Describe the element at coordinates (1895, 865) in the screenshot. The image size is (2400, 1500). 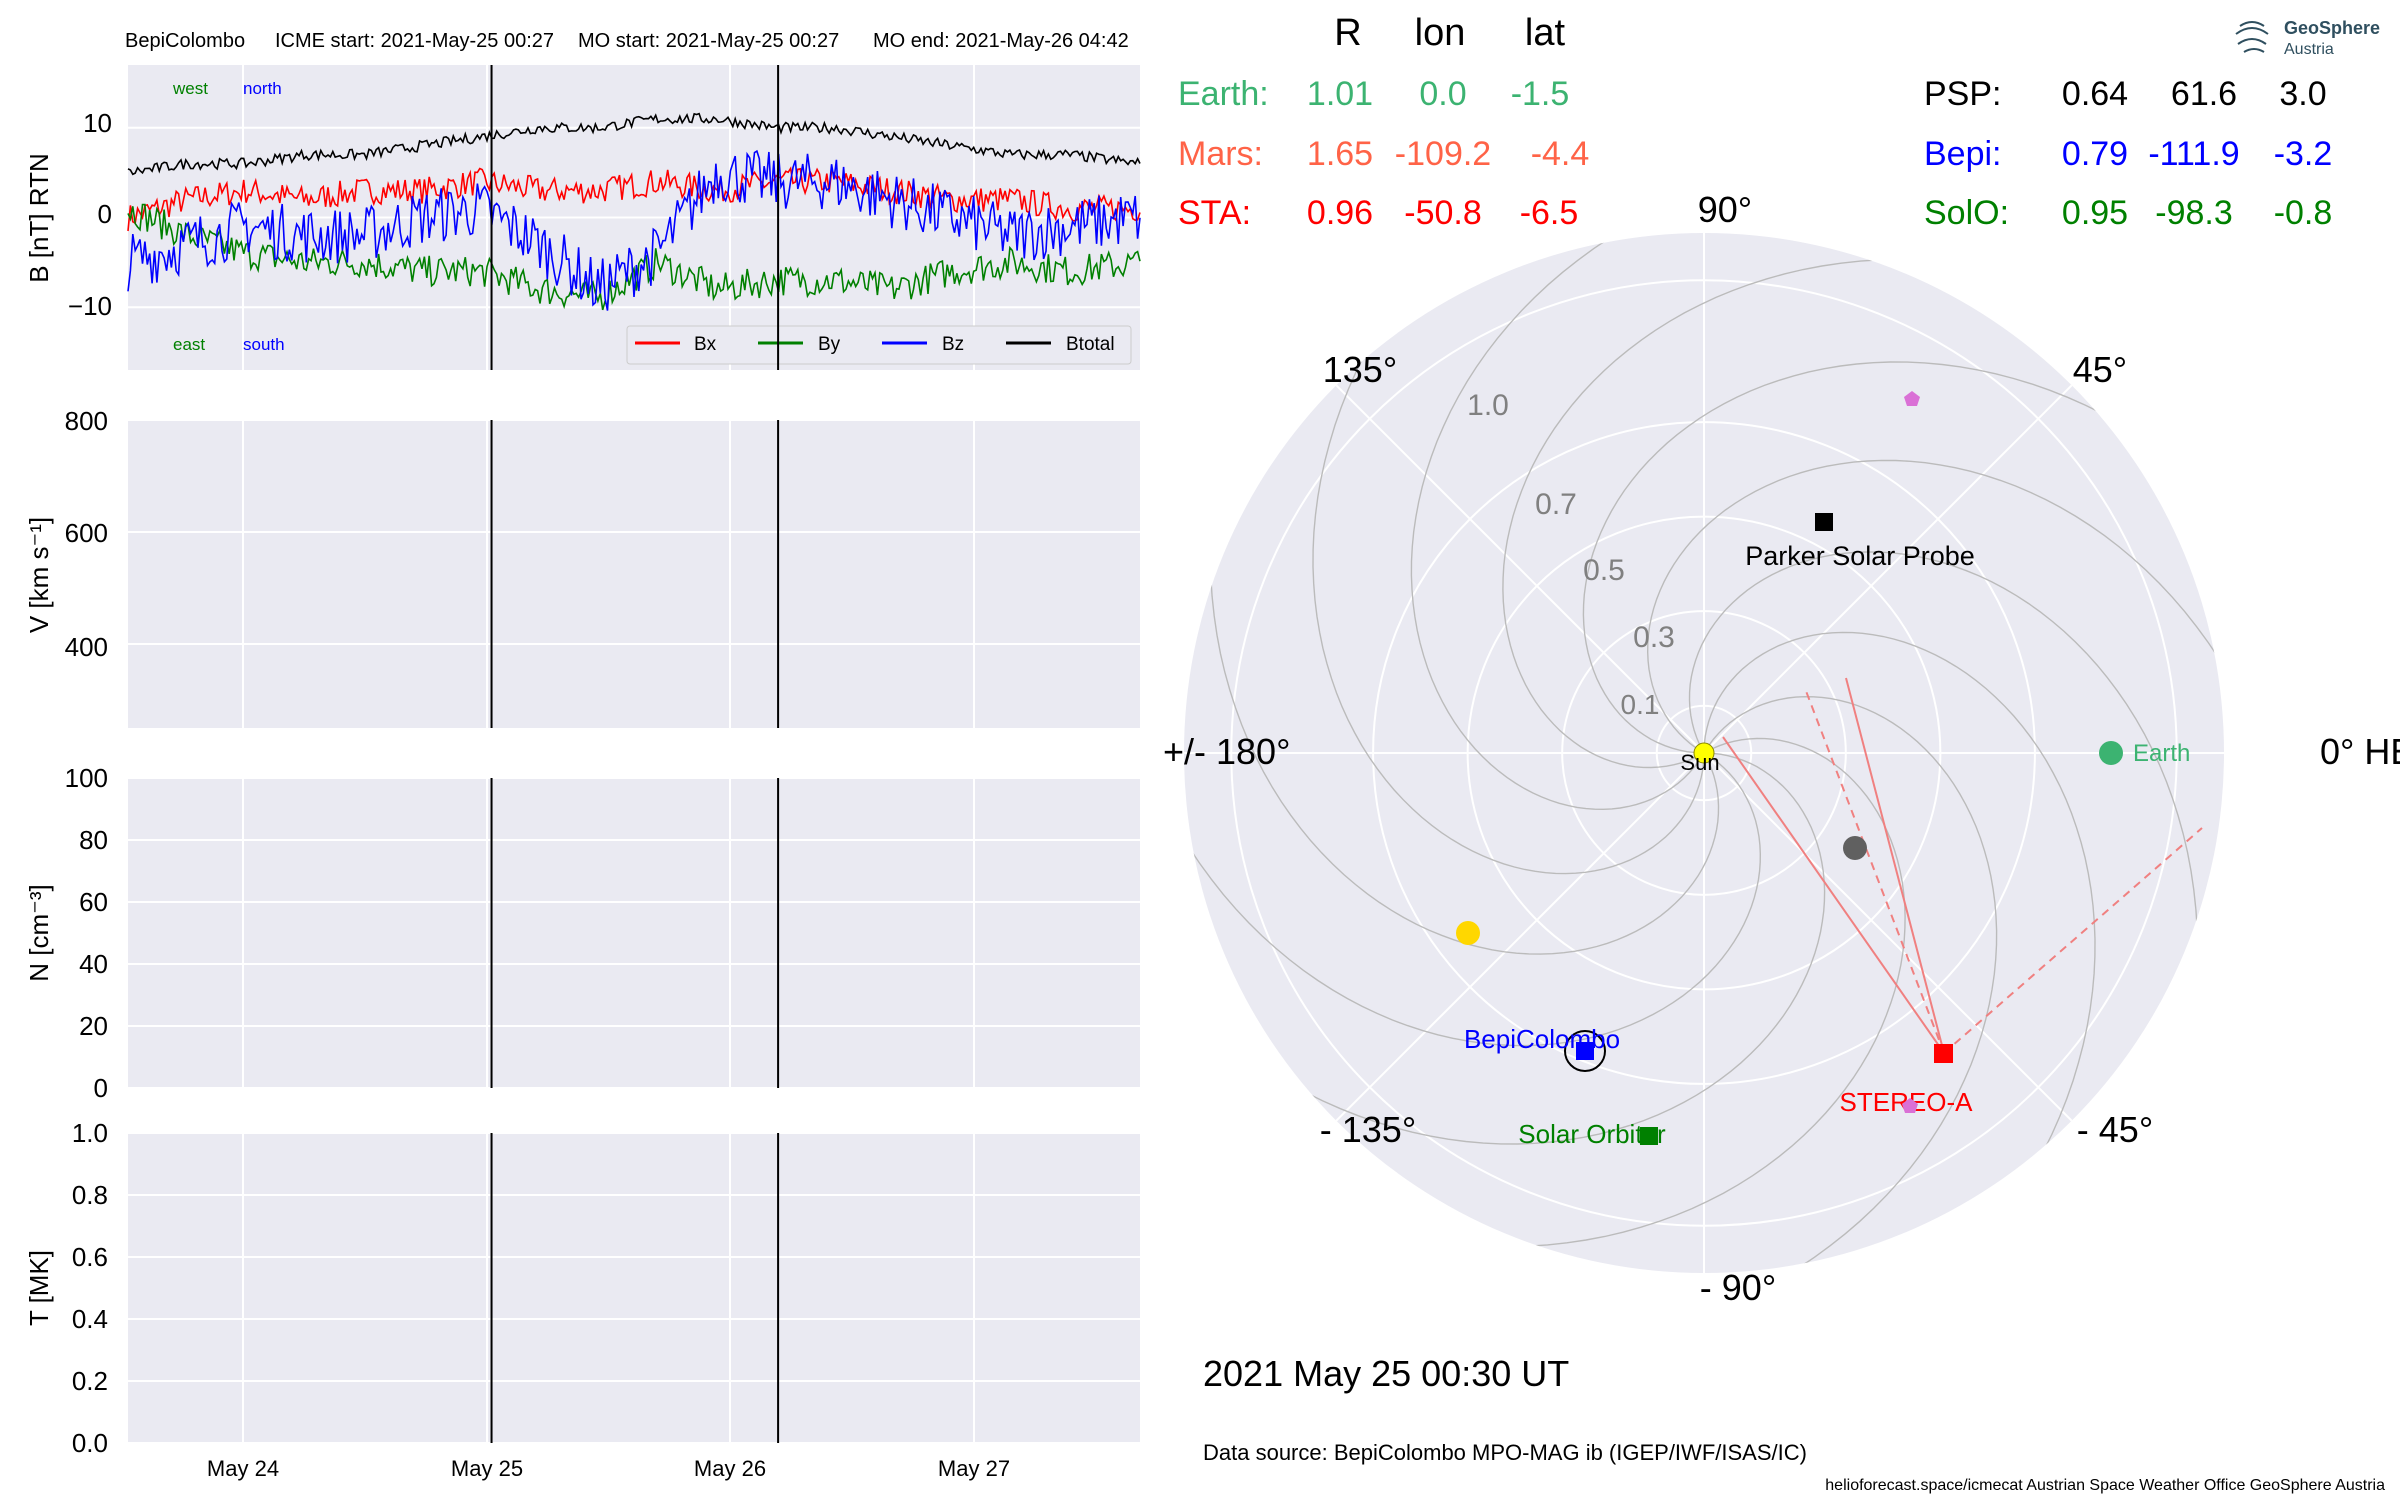
I see `cme-line` at that location.